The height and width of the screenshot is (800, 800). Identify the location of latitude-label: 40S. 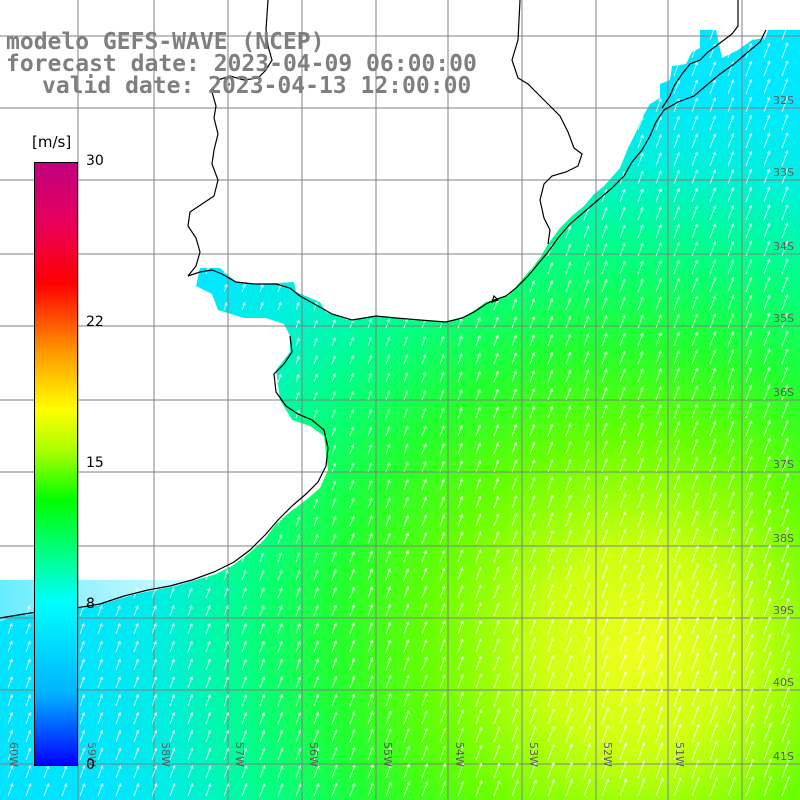
(783, 682).